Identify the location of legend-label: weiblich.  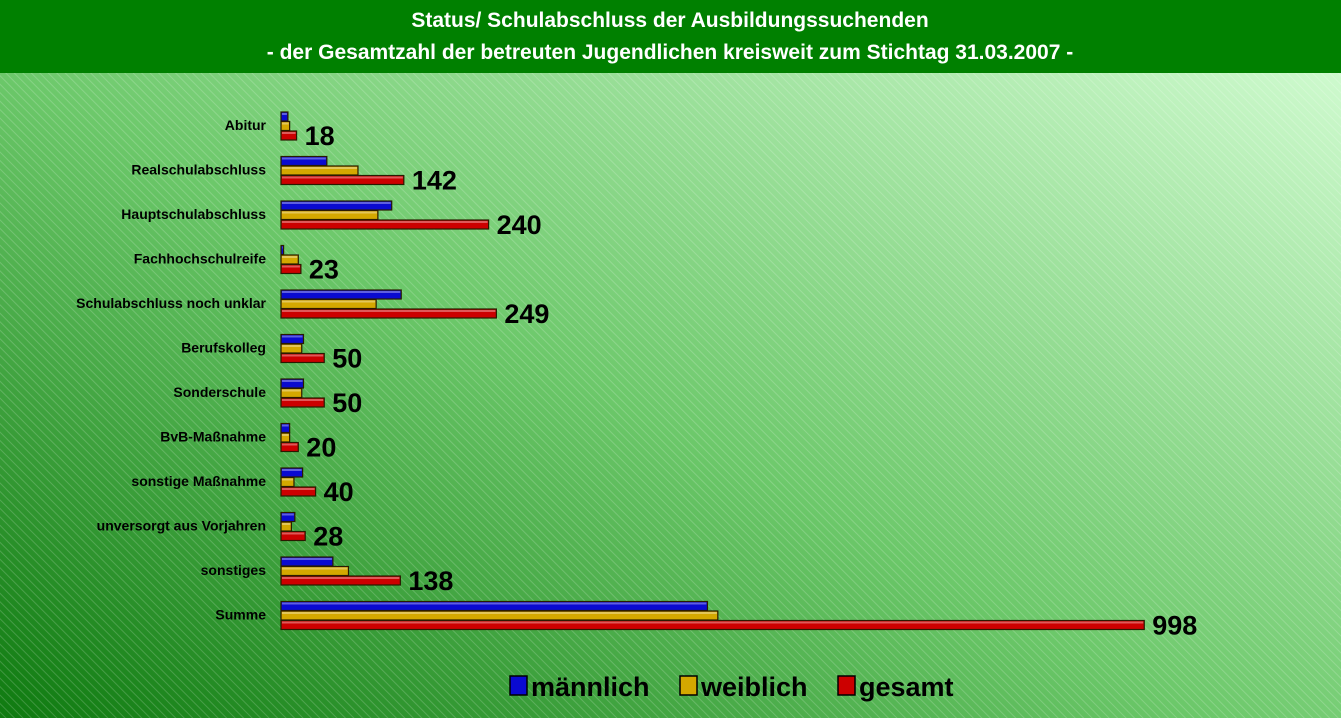
(754, 687).